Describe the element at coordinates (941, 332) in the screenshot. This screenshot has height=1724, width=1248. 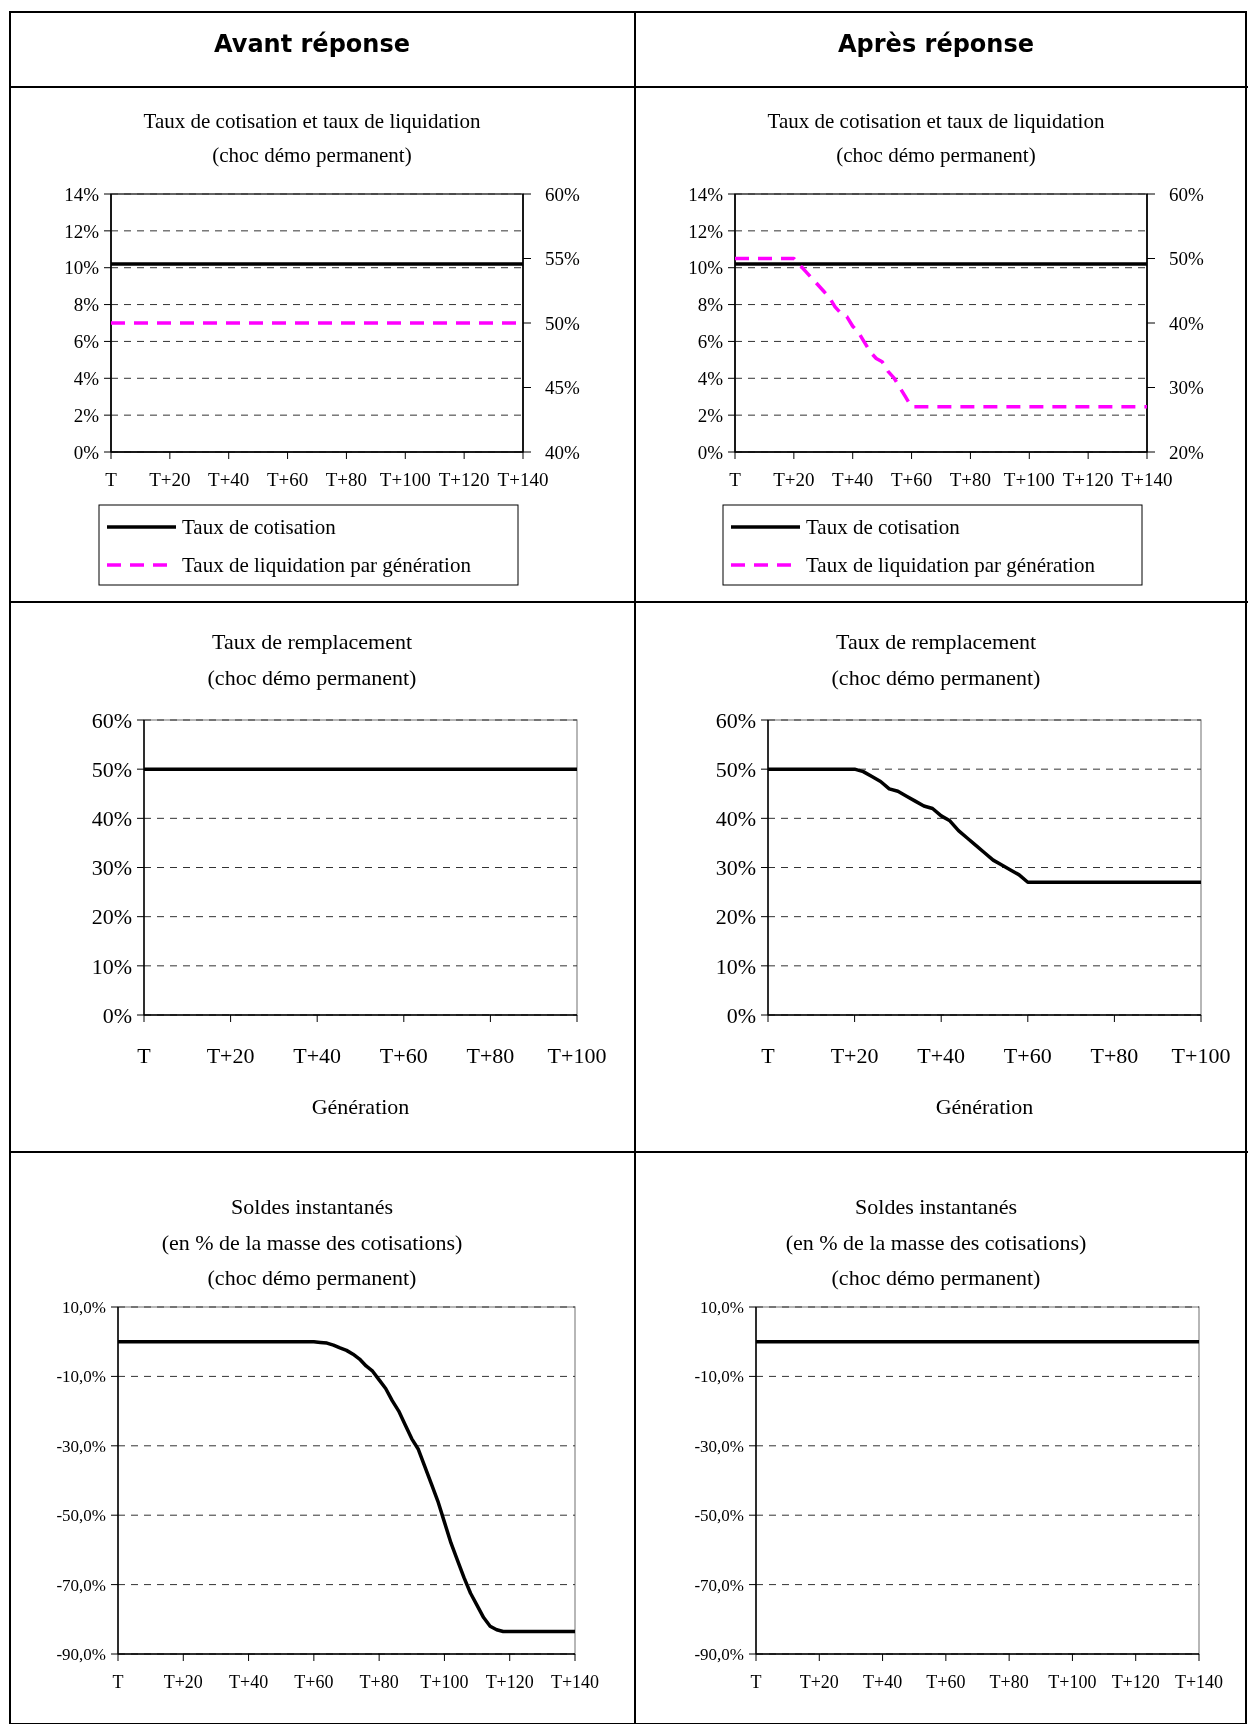
I see `line-series` at that location.